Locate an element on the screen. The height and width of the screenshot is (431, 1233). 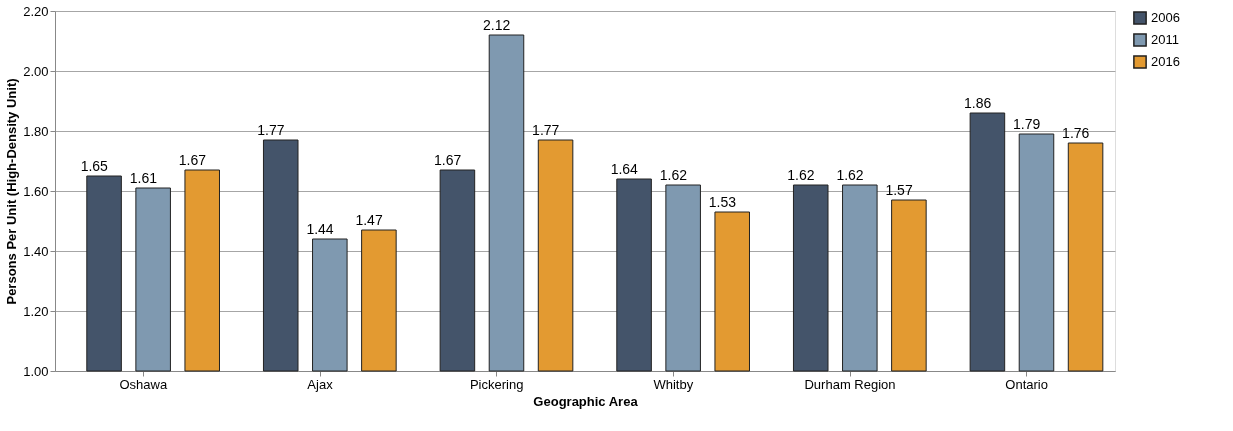
y-tick-label: 1.40 is located at coordinates (36, 251).